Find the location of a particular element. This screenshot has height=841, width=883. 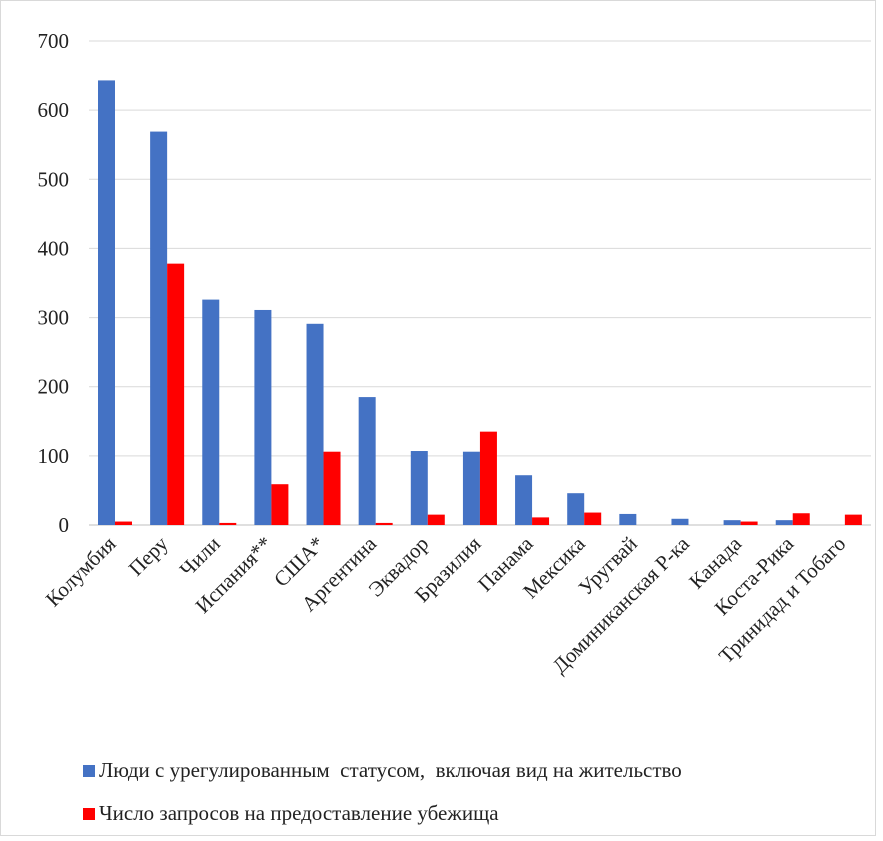

y-tick-label: 600 is located at coordinates (54, 110).